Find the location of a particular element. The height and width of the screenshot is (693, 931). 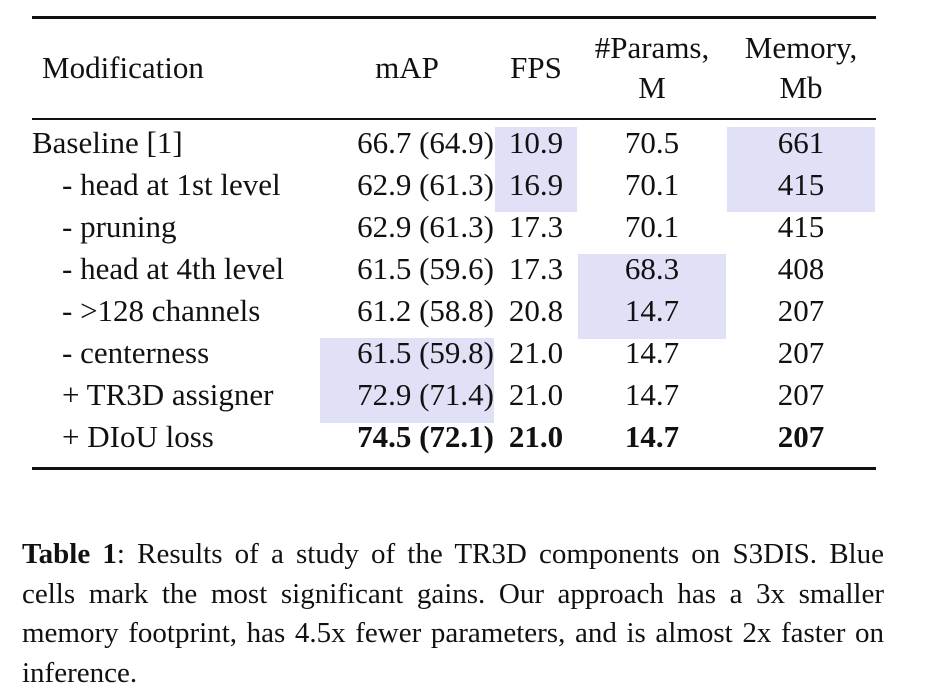

header-memory-line2: Mb is located at coordinates (801, 87).